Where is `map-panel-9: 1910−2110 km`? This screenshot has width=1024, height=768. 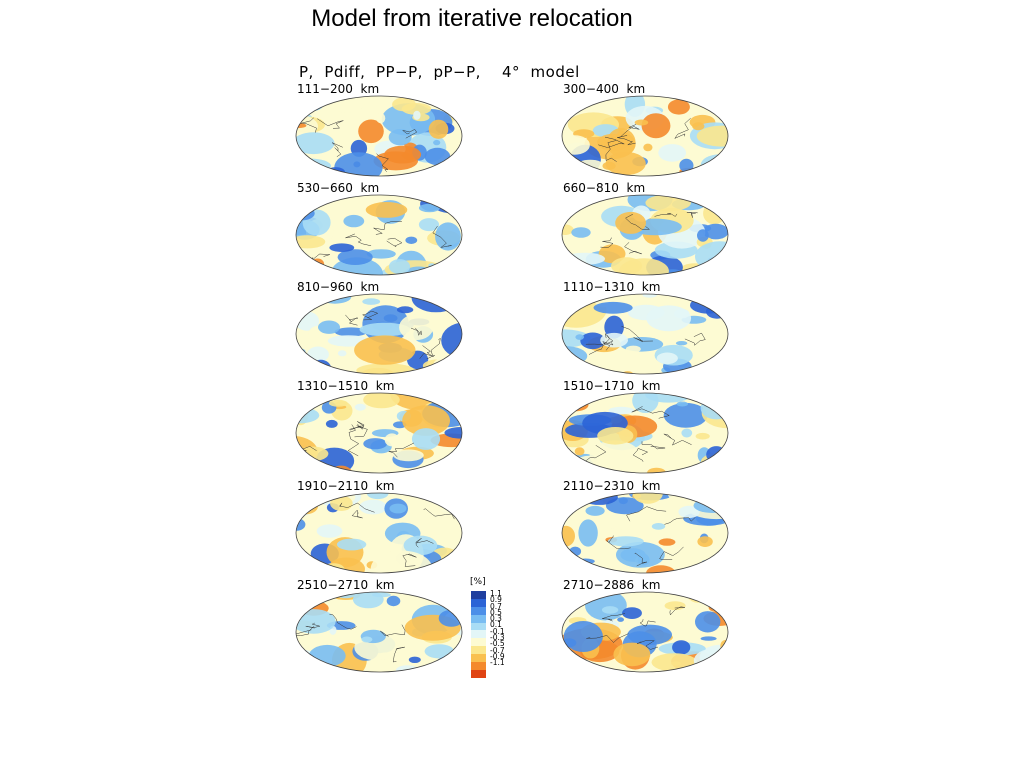 map-panel-9: 1910−2110 km is located at coordinates (386, 529).